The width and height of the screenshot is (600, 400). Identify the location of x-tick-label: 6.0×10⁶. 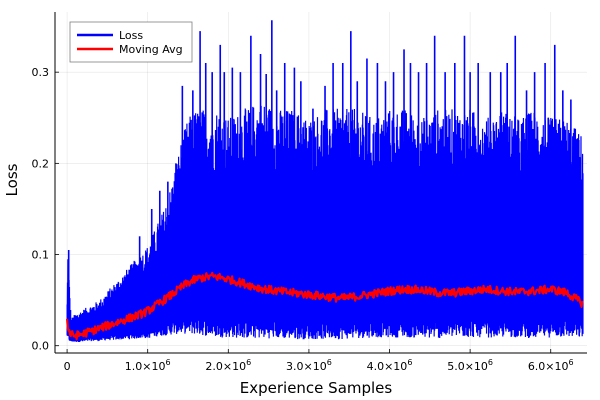
(551, 365).